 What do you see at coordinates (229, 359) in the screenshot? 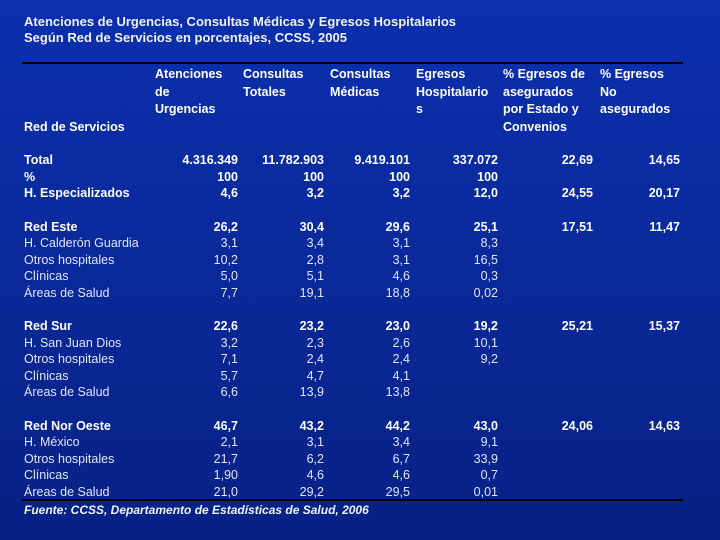
I see `cell-c1: 7,1` at bounding box center [229, 359].